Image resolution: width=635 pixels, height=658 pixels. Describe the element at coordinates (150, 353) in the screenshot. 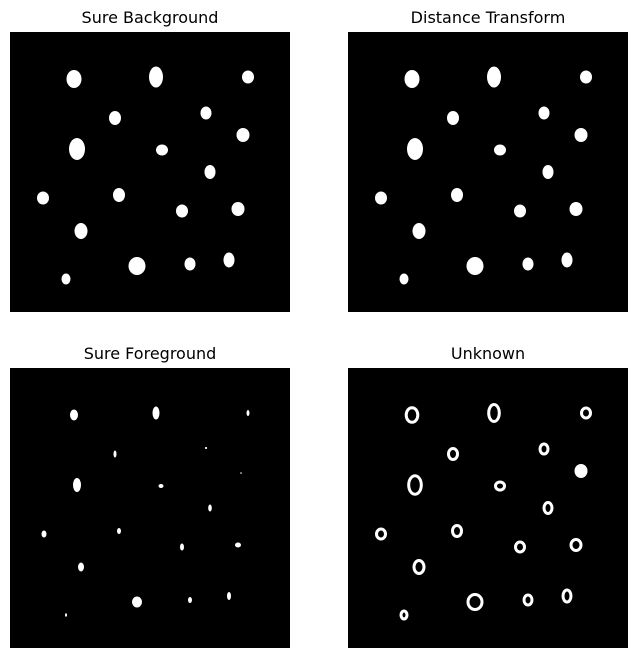

I see `panel-title: Sure Foreground` at that location.